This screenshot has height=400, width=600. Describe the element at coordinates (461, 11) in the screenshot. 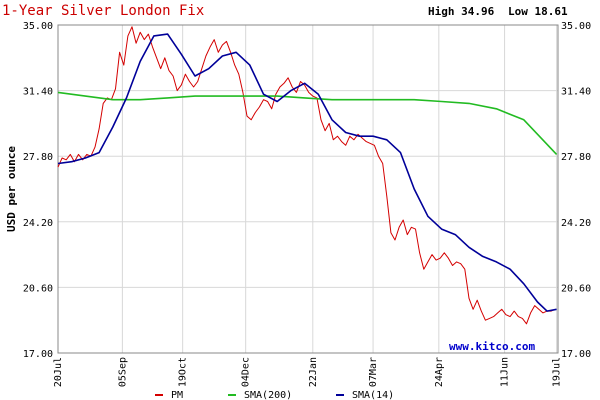

I see `high-value: High 34.96` at that location.